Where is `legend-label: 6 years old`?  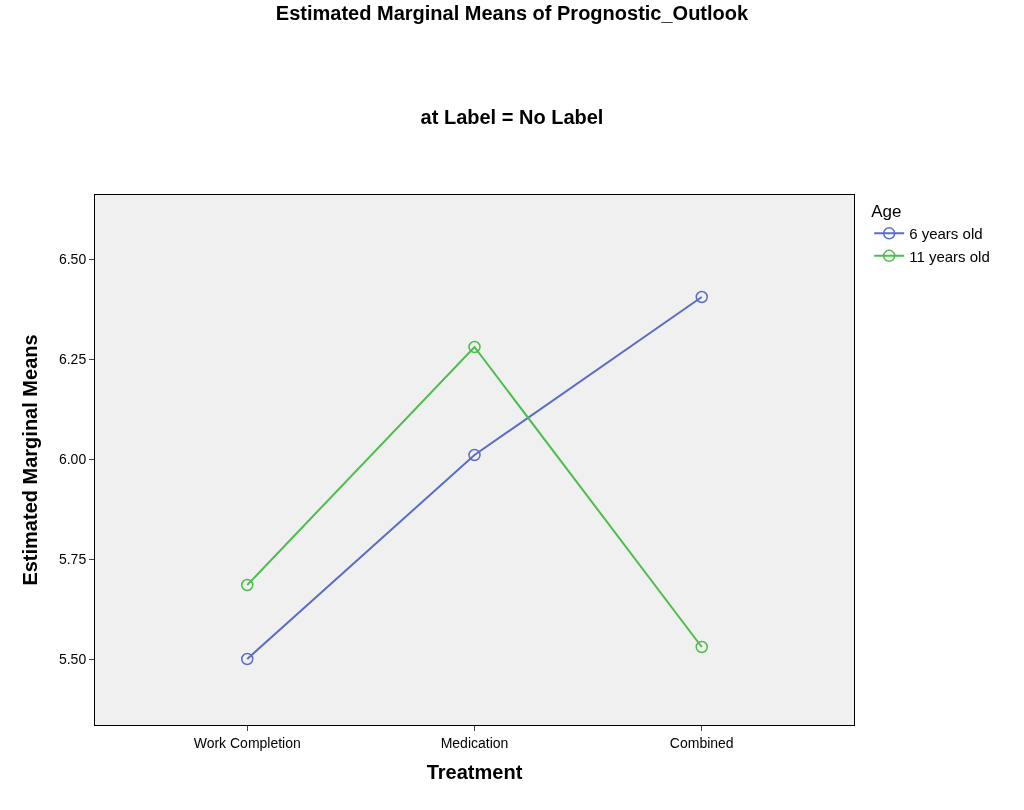
legend-label: 6 years old is located at coordinates (946, 234).